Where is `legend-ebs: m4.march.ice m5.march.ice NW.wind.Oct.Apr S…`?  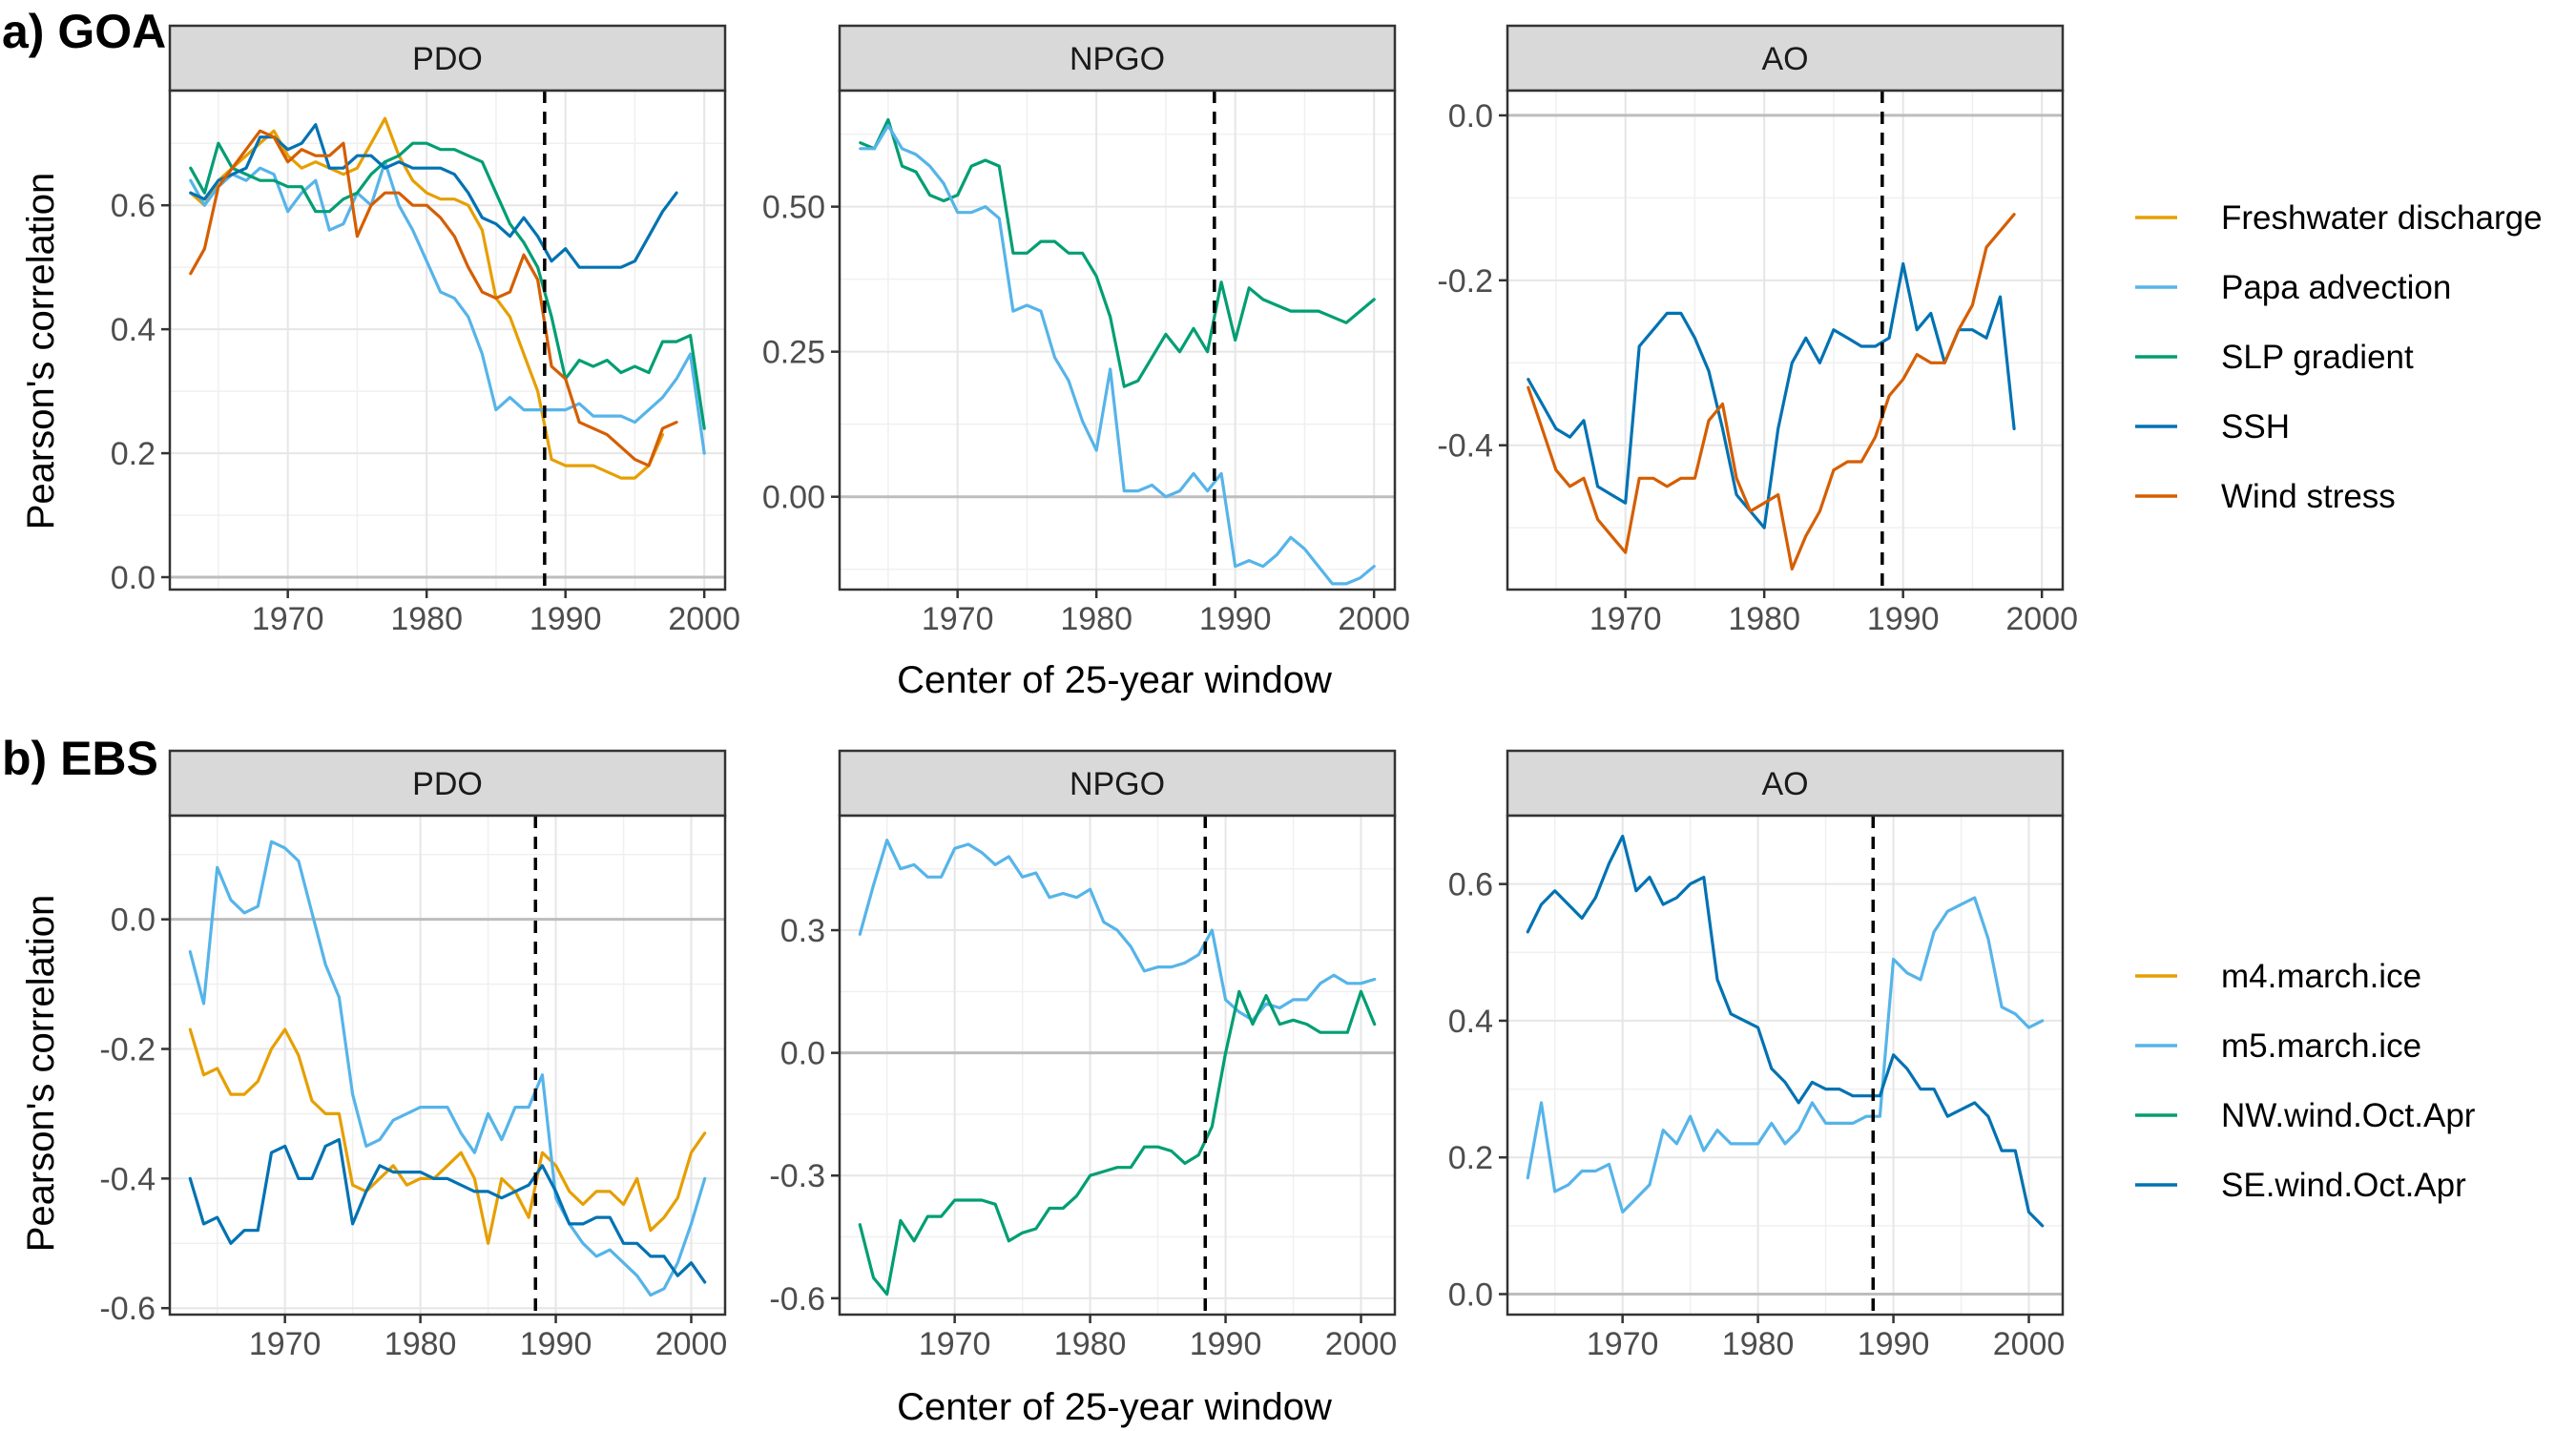
legend-ebs: m4.march.ice m5.march.ice NW.wind.Oct.Apr S… is located at coordinates (2305, 1081).